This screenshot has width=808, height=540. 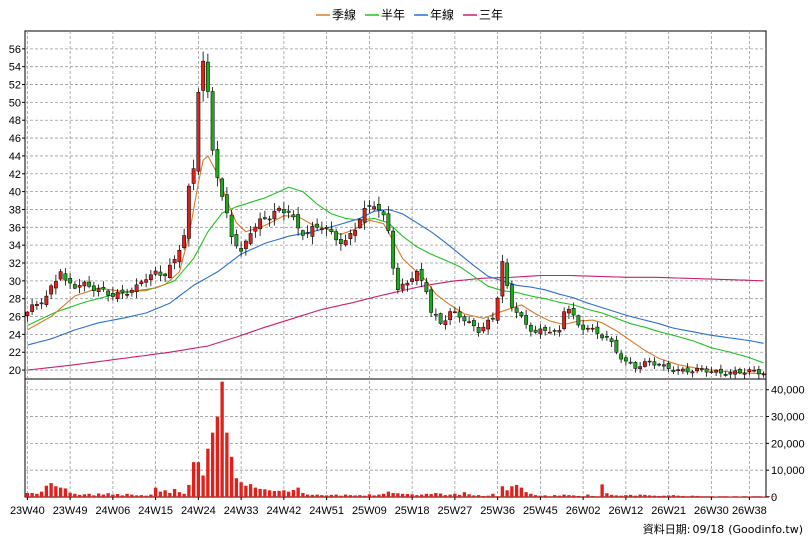 What do you see at coordinates (625, 511) in the screenshot?
I see `x-tick-label: 26W12` at bounding box center [625, 511].